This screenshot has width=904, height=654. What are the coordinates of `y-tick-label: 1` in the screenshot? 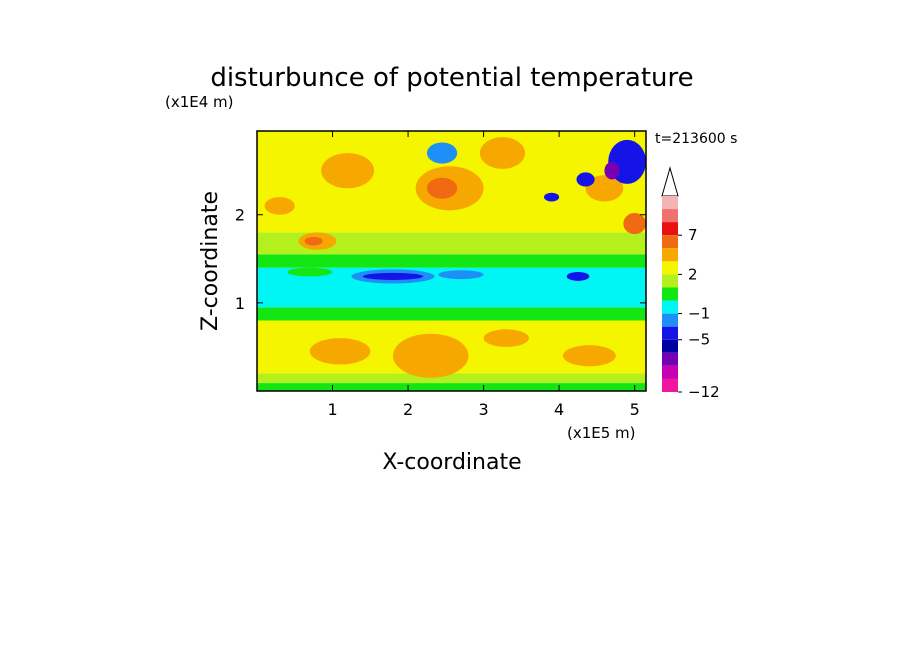 It's located at (240, 303).